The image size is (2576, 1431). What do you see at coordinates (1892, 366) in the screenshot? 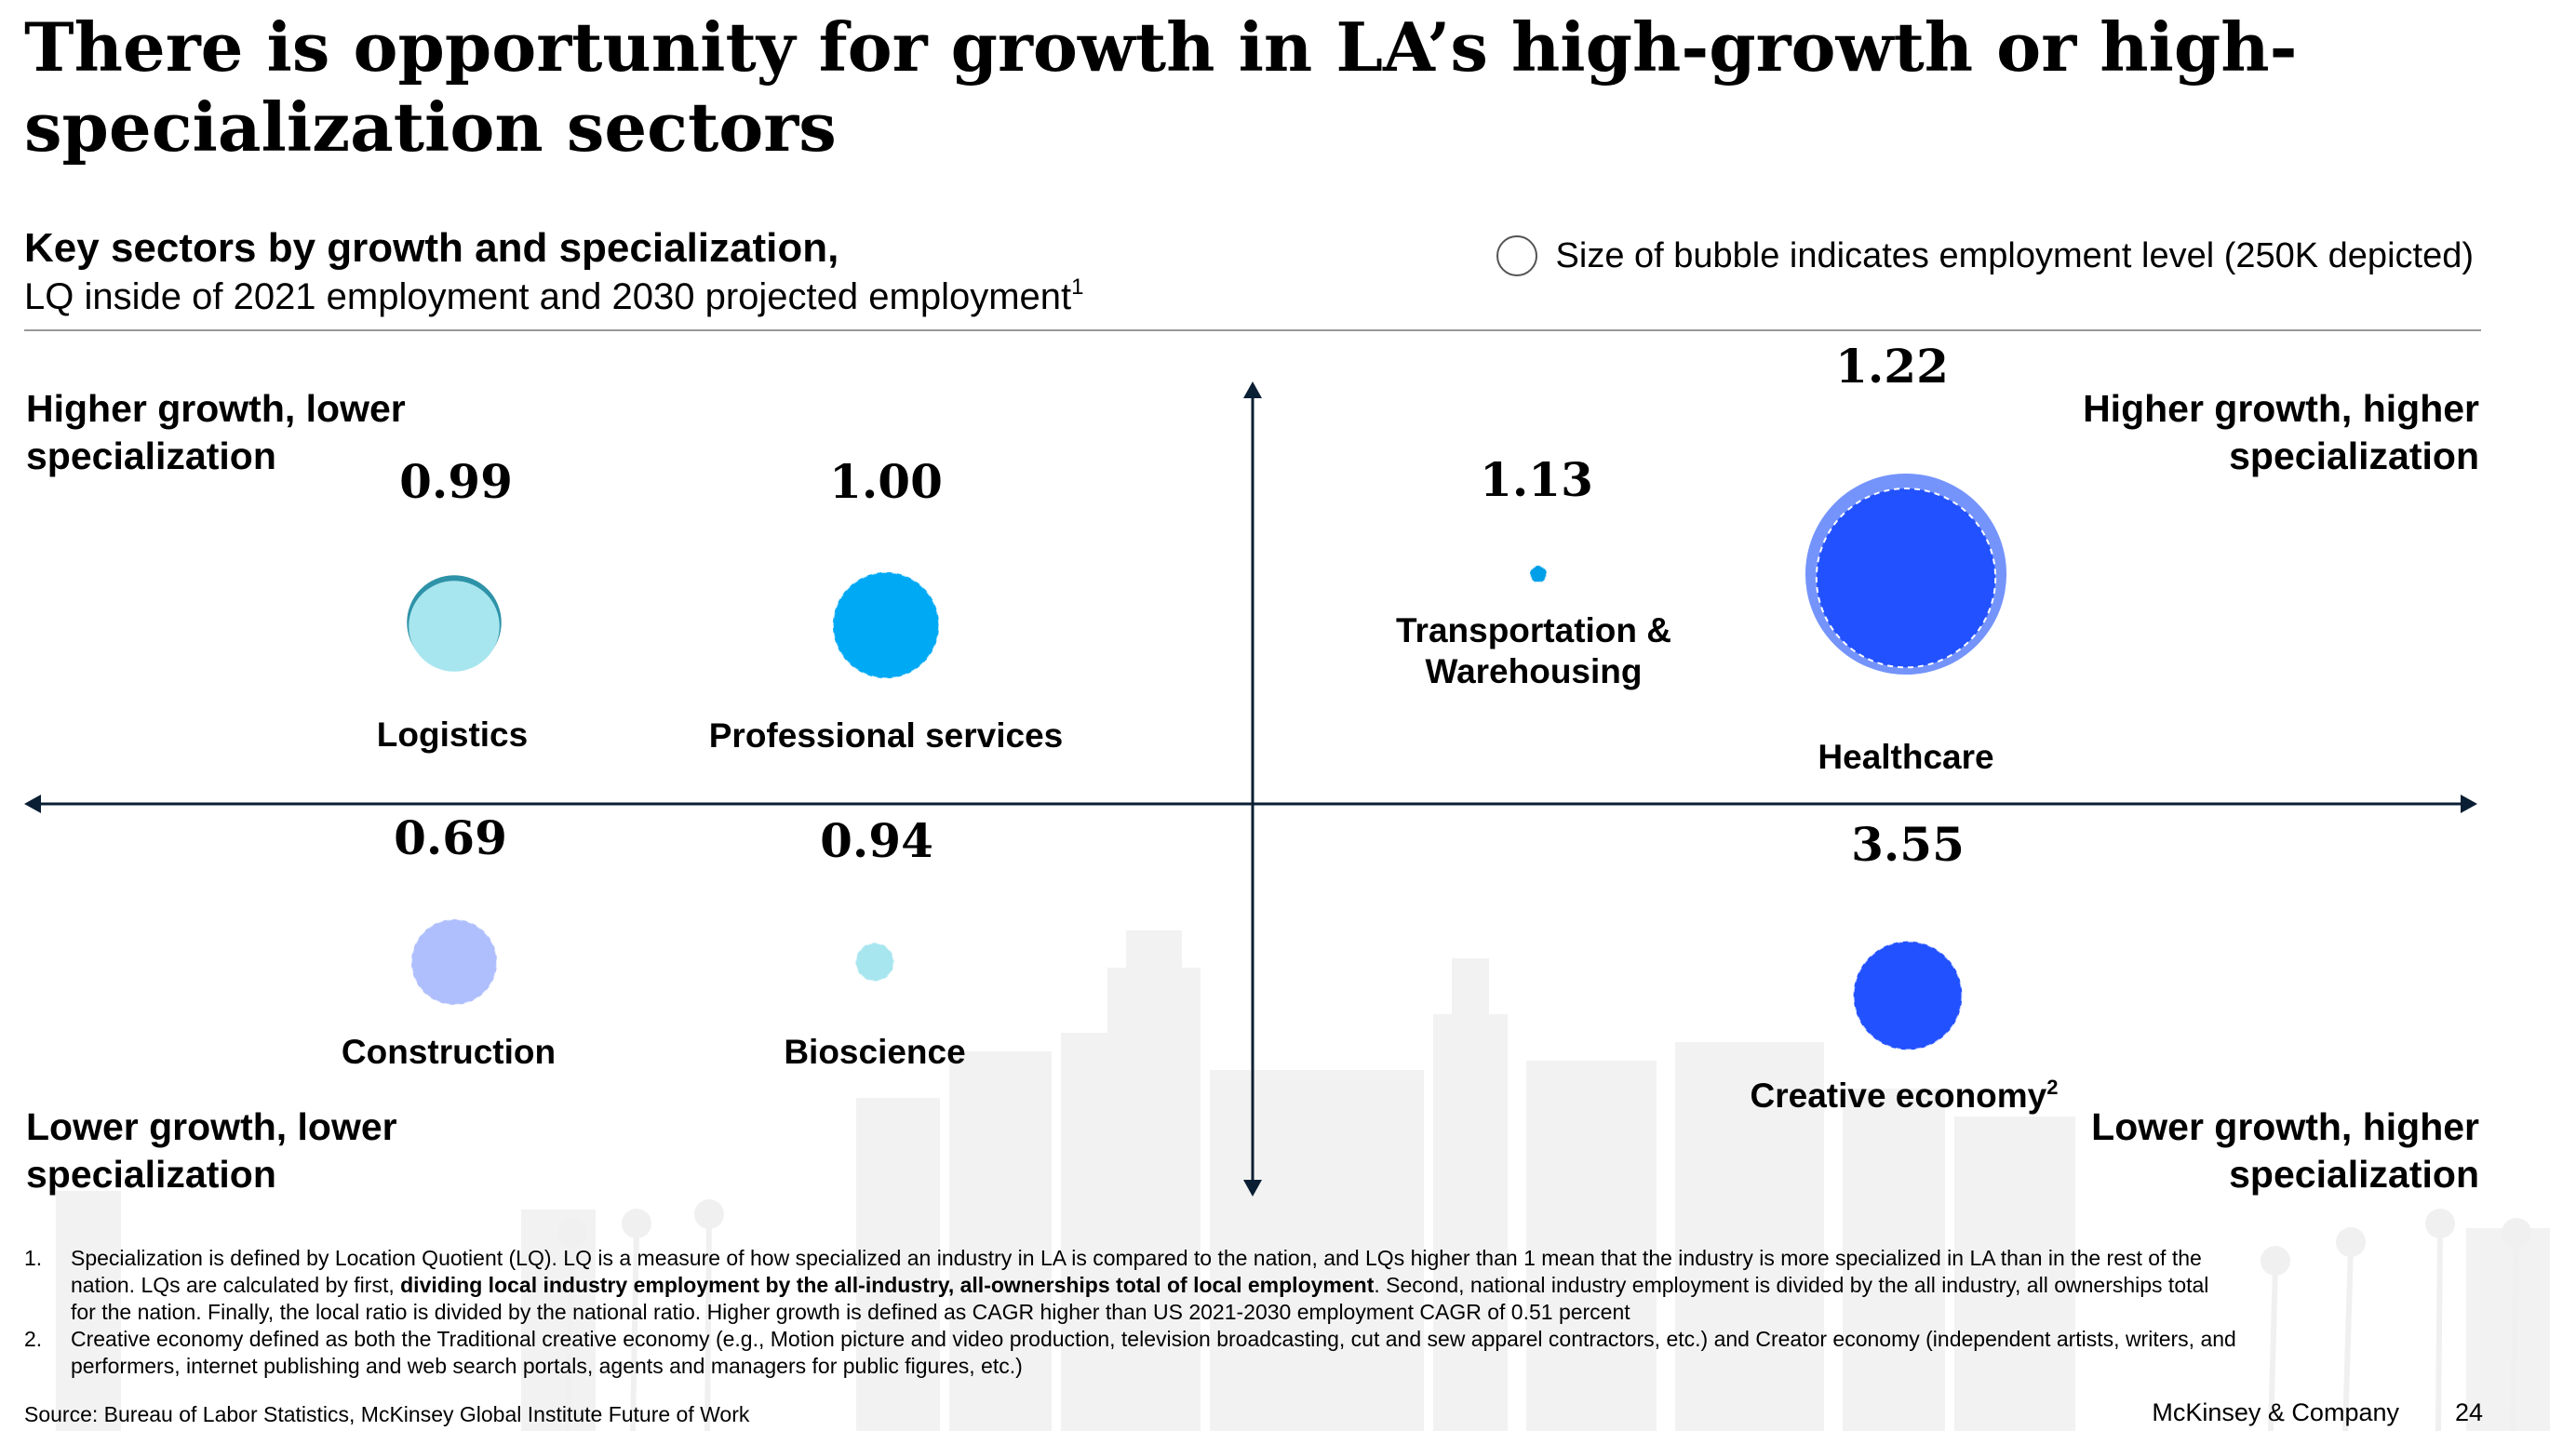
I see `lq-value-label: 1.22` at bounding box center [1892, 366].